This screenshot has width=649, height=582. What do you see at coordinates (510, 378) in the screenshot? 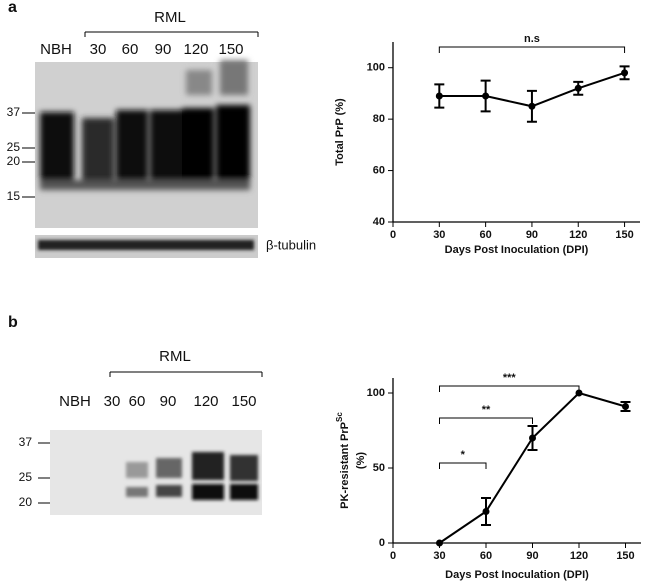
I see `bracket-label: ***` at bounding box center [510, 378].